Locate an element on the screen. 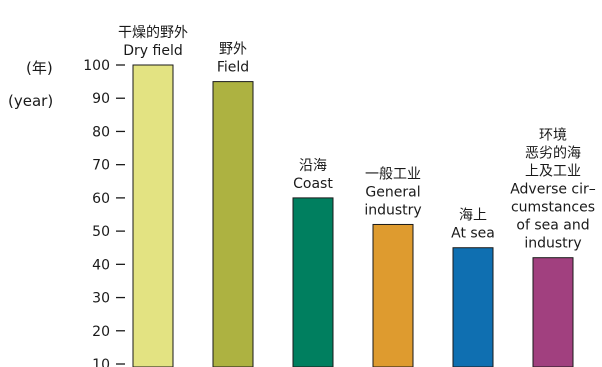 This screenshot has height=367, width=602. y-tick-label: 20 is located at coordinates (101, 332).